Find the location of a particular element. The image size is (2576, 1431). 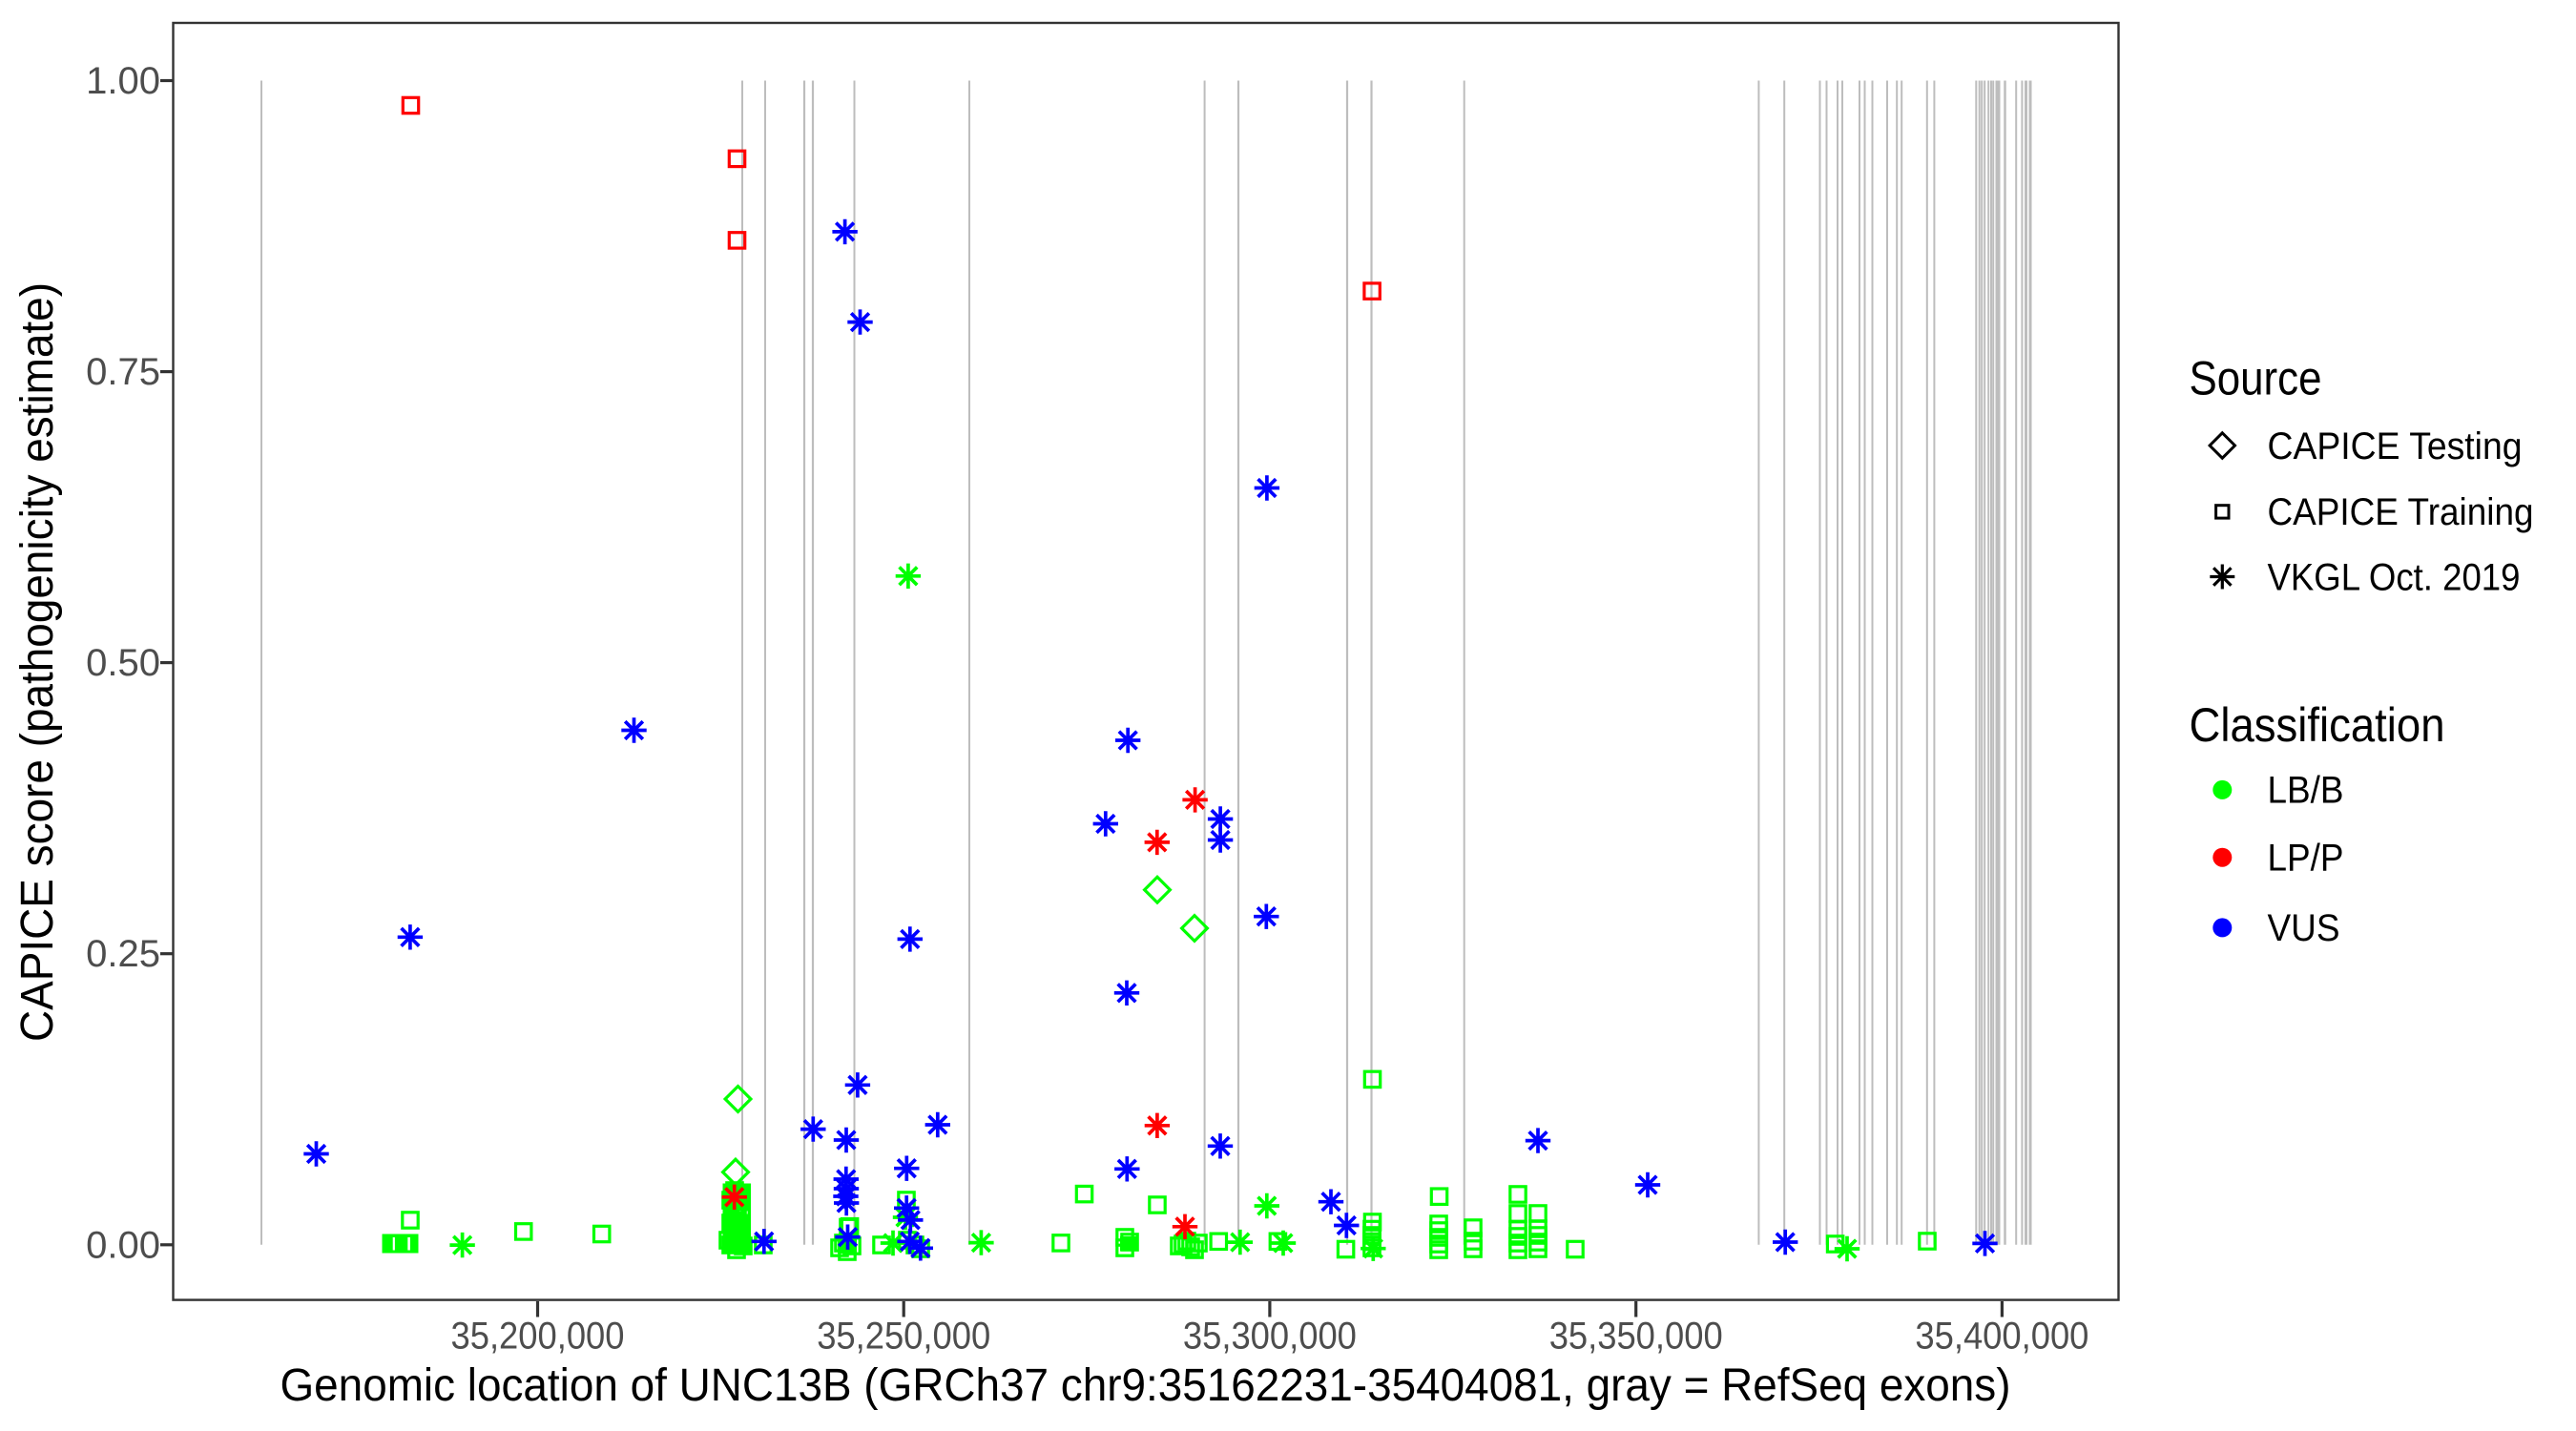

svg-text: 35,350,000 is located at coordinates (1636, 1337).